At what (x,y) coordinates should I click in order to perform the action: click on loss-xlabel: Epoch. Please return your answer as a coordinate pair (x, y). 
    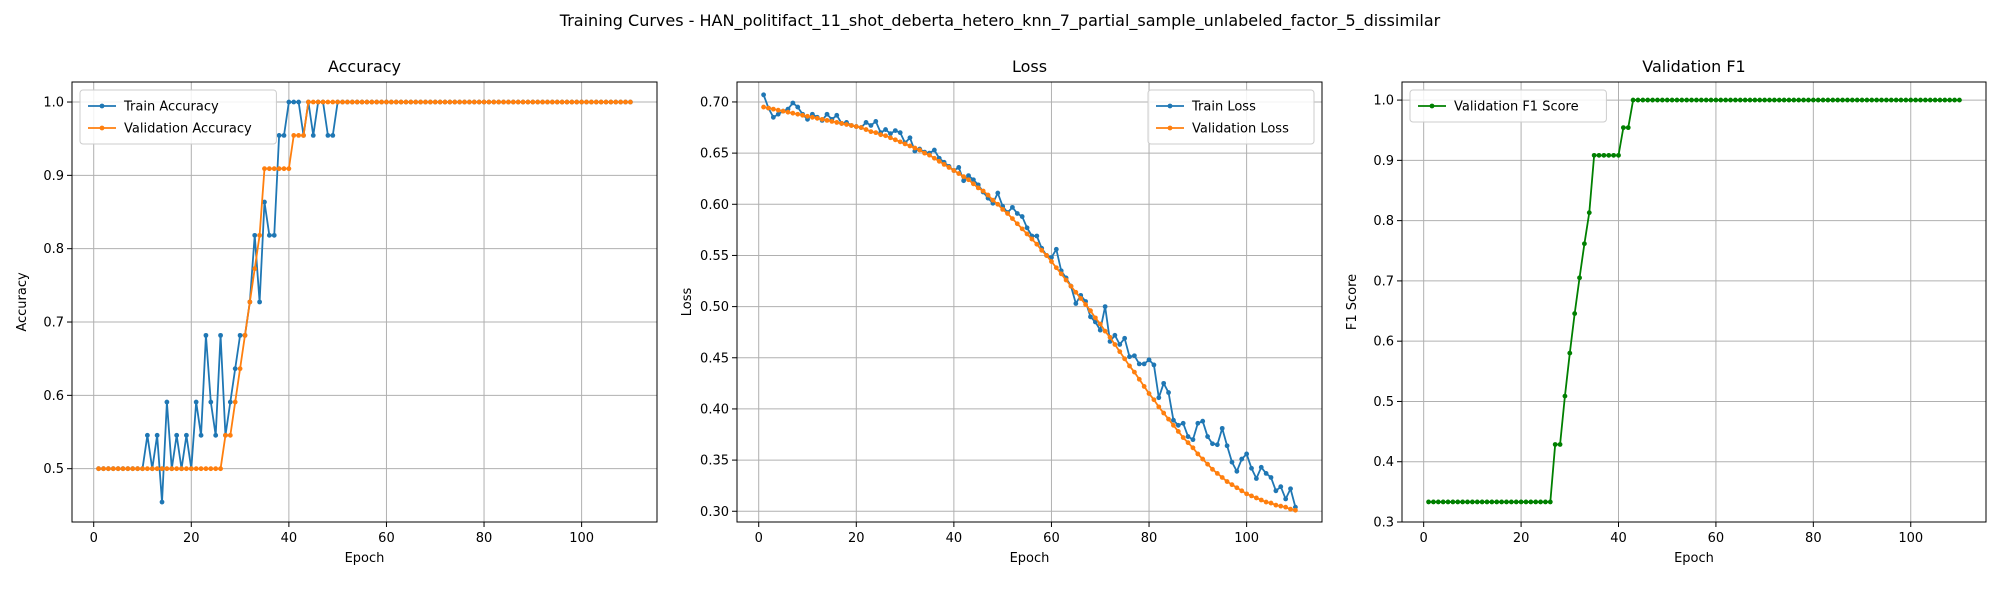
    Looking at the image, I should click on (1030, 558).